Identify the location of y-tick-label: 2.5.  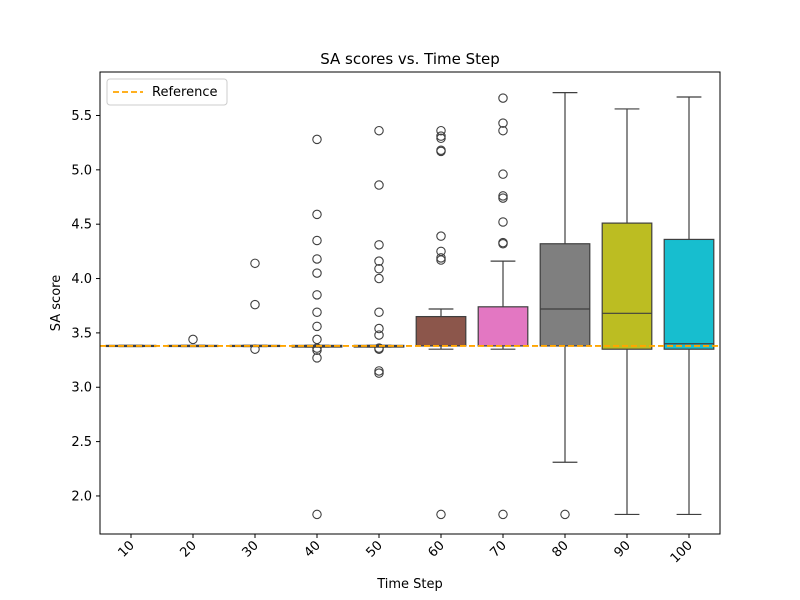
(81, 442).